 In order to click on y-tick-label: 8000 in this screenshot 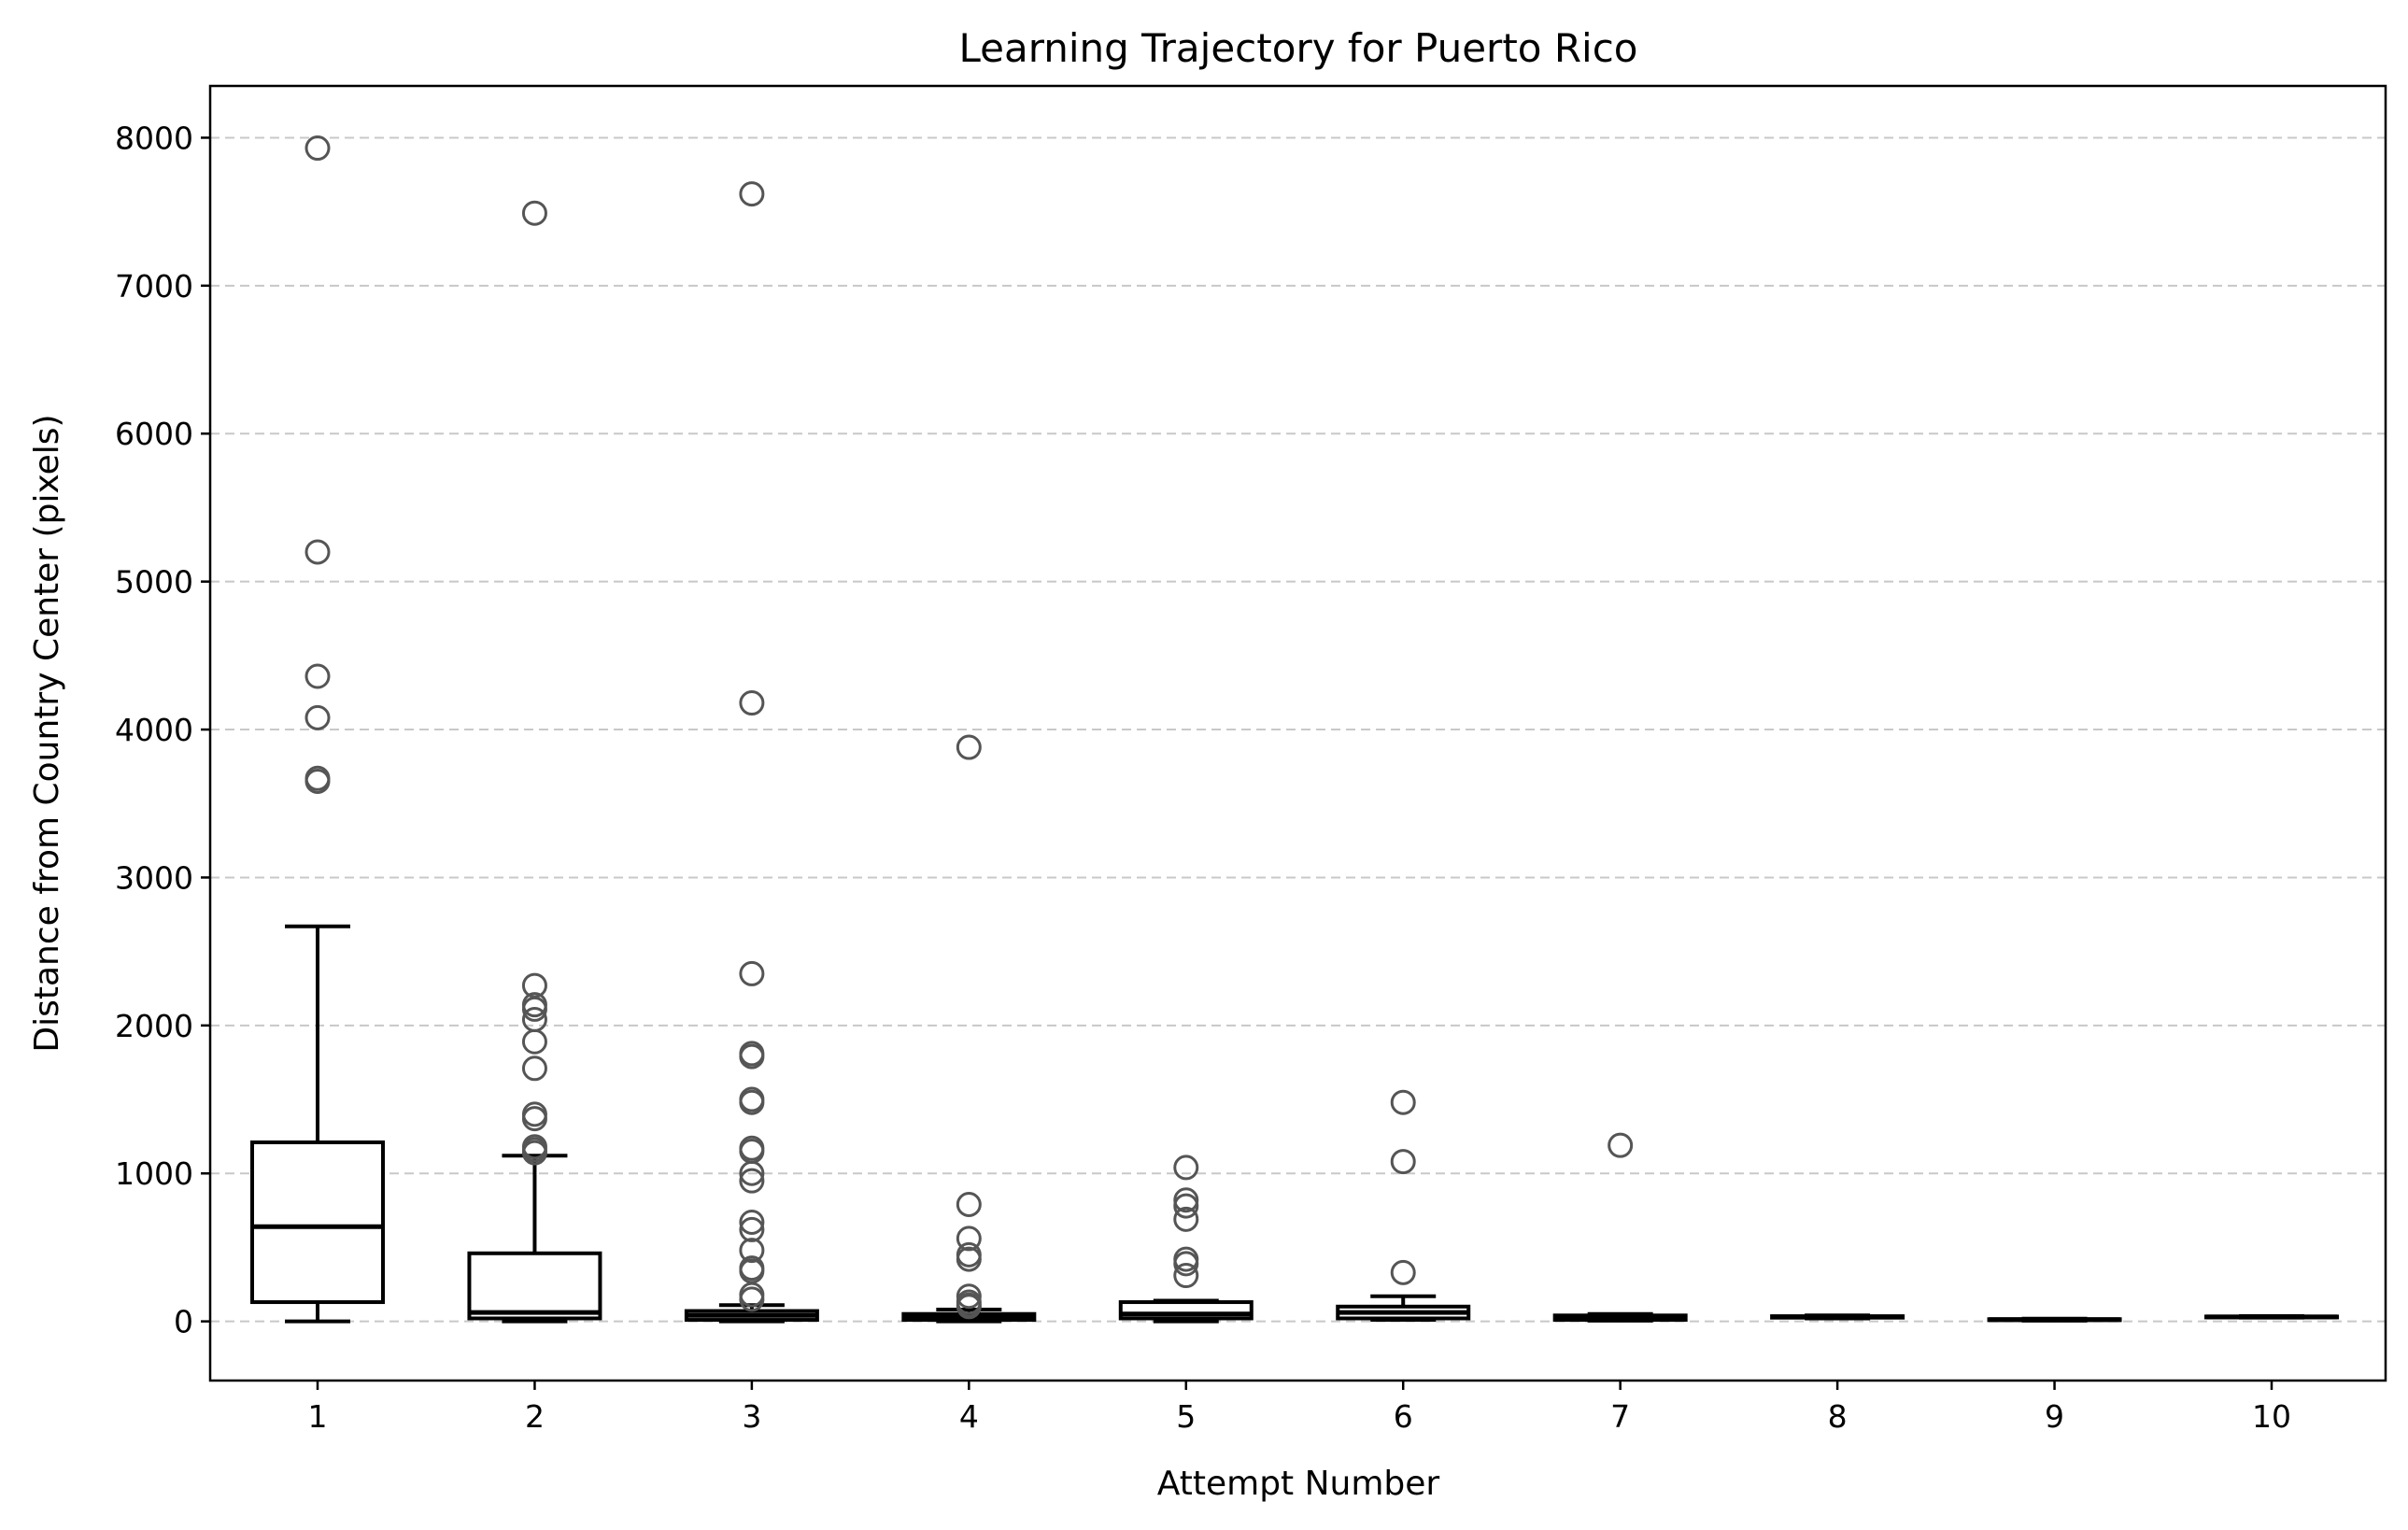, I will do `click(154, 138)`.